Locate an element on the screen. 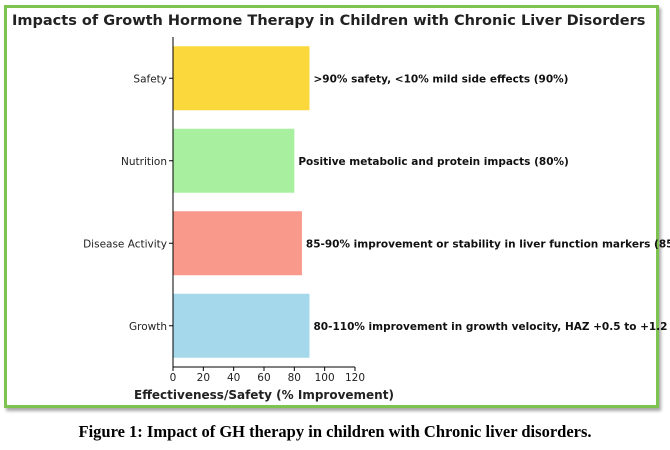  category-label: Growth is located at coordinates (148, 327).